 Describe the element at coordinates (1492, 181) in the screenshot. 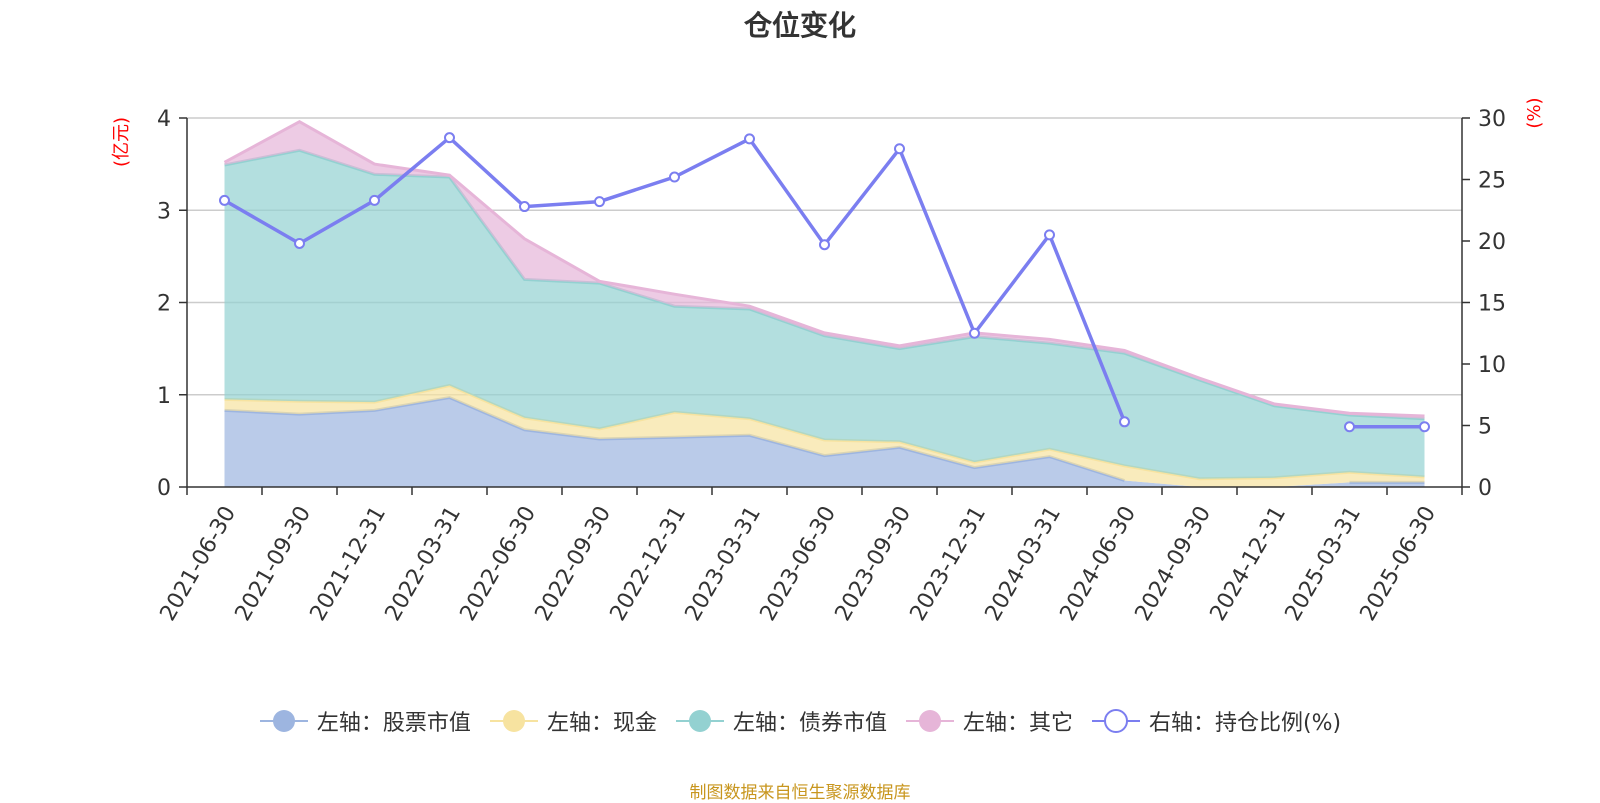

I see `y-right-tick-label: 25` at that location.